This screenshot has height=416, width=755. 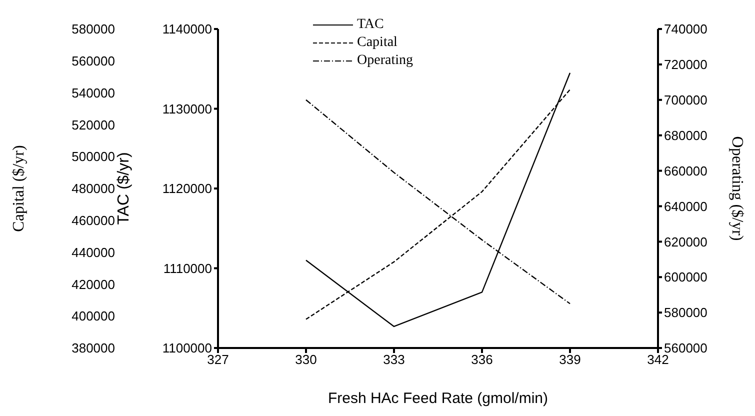 What do you see at coordinates (686, 135) in the screenshot?
I see `y2-tick-label: 680000` at bounding box center [686, 135].